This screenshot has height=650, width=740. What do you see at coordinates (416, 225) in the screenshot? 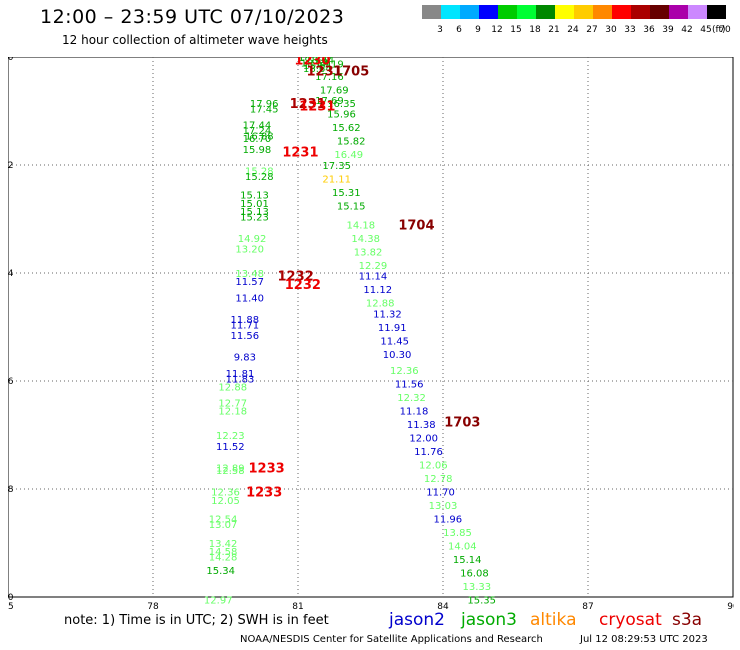
I see `pass-time-label: 1704` at bounding box center [416, 225].